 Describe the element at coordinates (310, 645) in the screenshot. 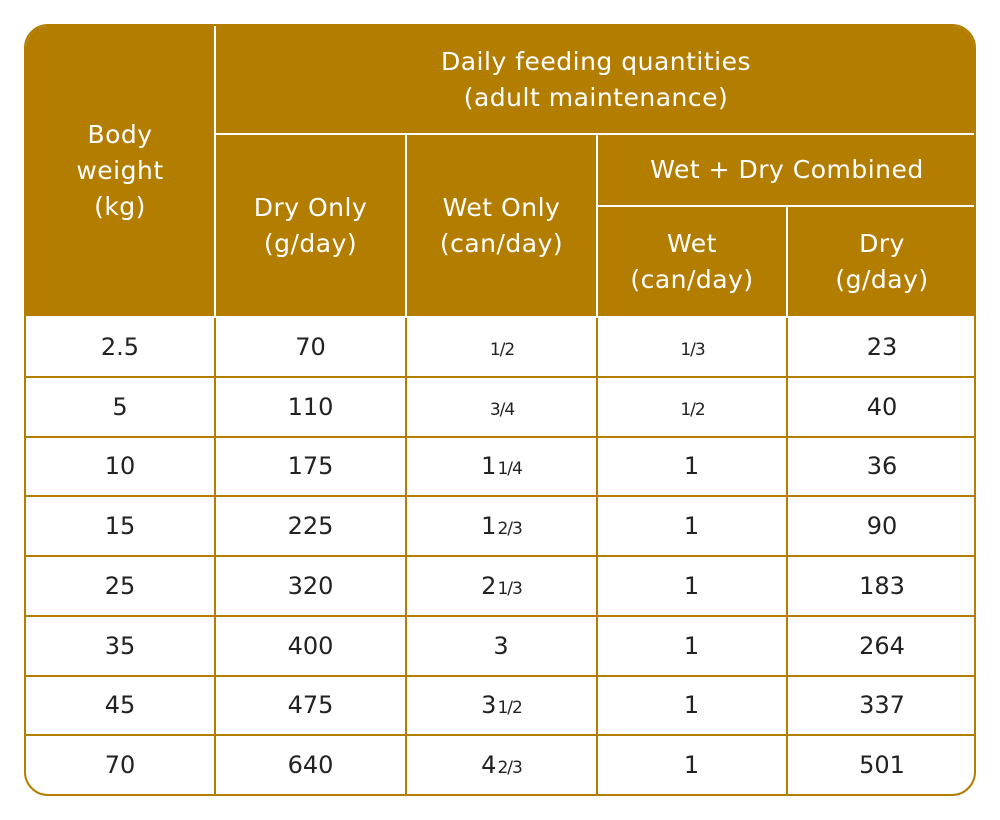

I see `cell-dry-only: 400` at that location.